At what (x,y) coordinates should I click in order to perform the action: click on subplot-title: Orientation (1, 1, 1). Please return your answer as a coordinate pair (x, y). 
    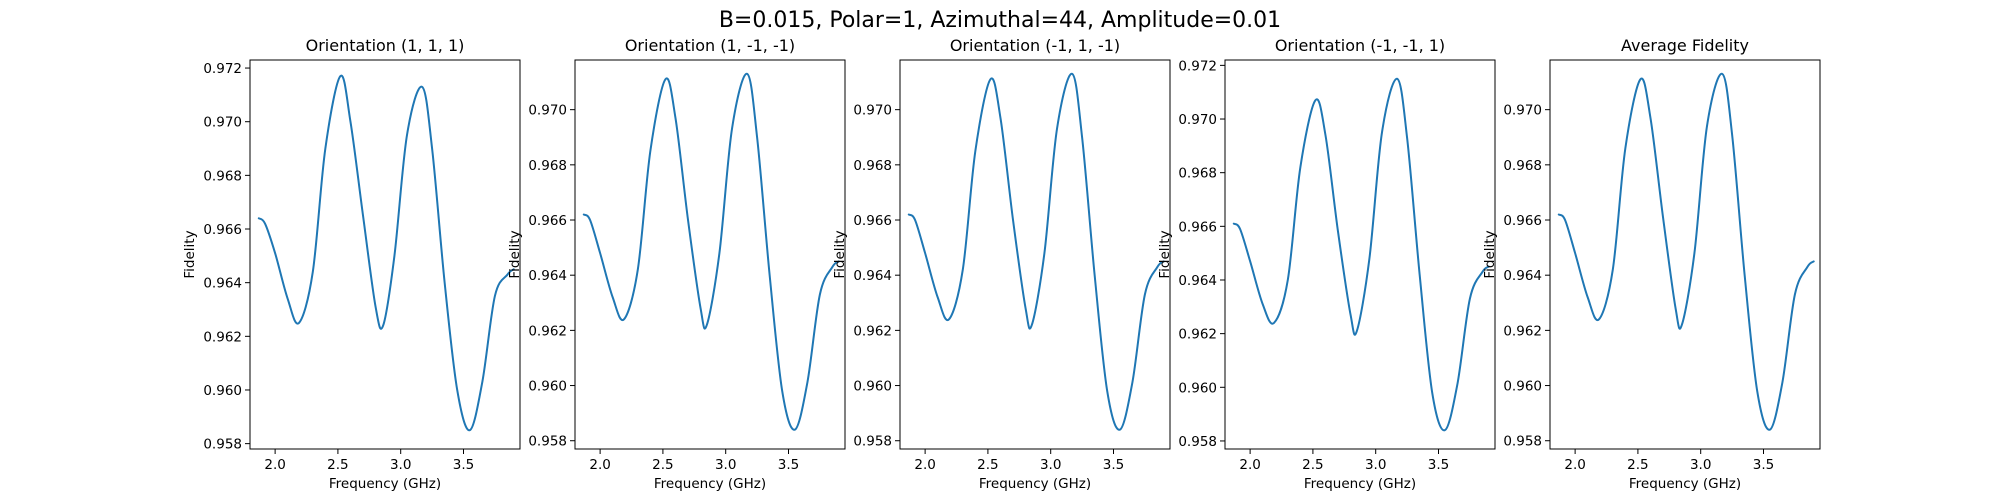
    Looking at the image, I should click on (385, 45).